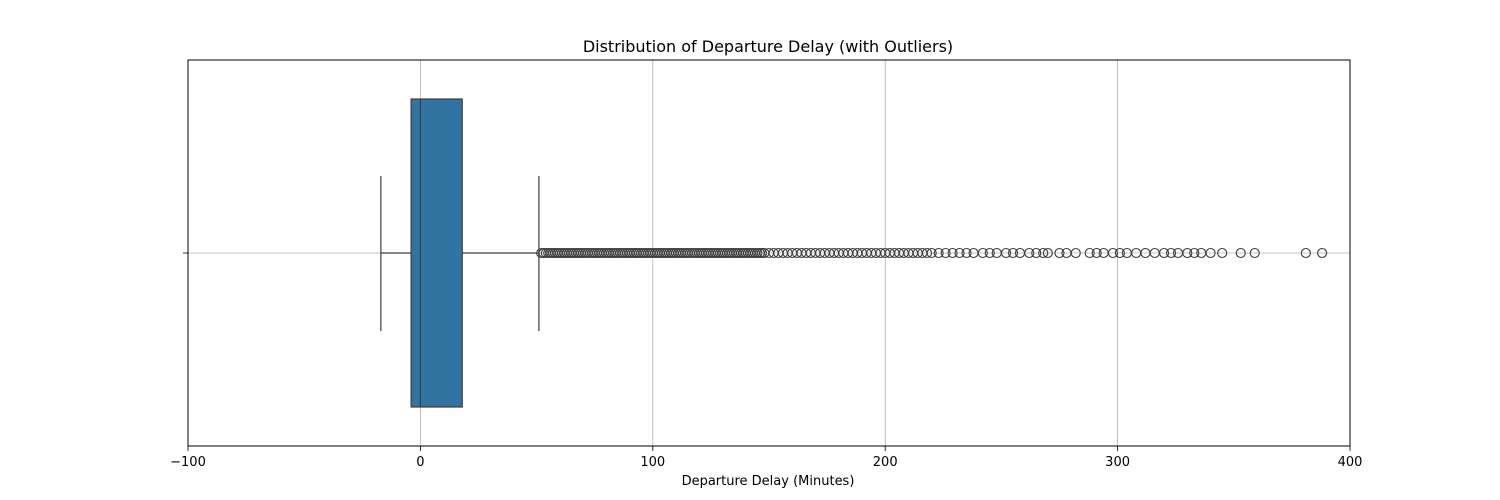 Image resolution: width=1500 pixels, height=500 pixels. What do you see at coordinates (885, 462) in the screenshot?
I see `x-tick-label: 200` at bounding box center [885, 462].